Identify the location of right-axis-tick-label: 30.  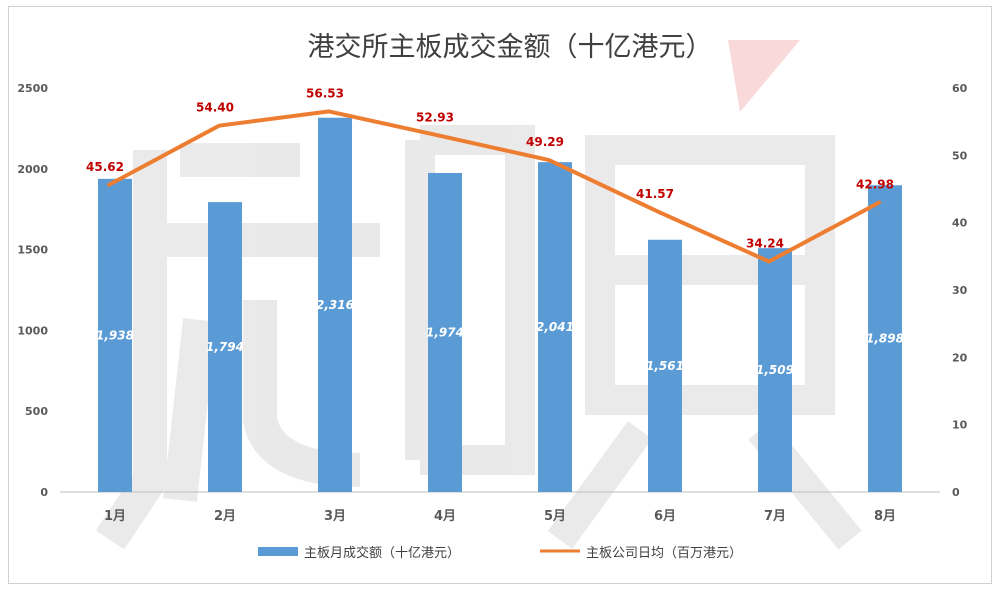
(960, 290).